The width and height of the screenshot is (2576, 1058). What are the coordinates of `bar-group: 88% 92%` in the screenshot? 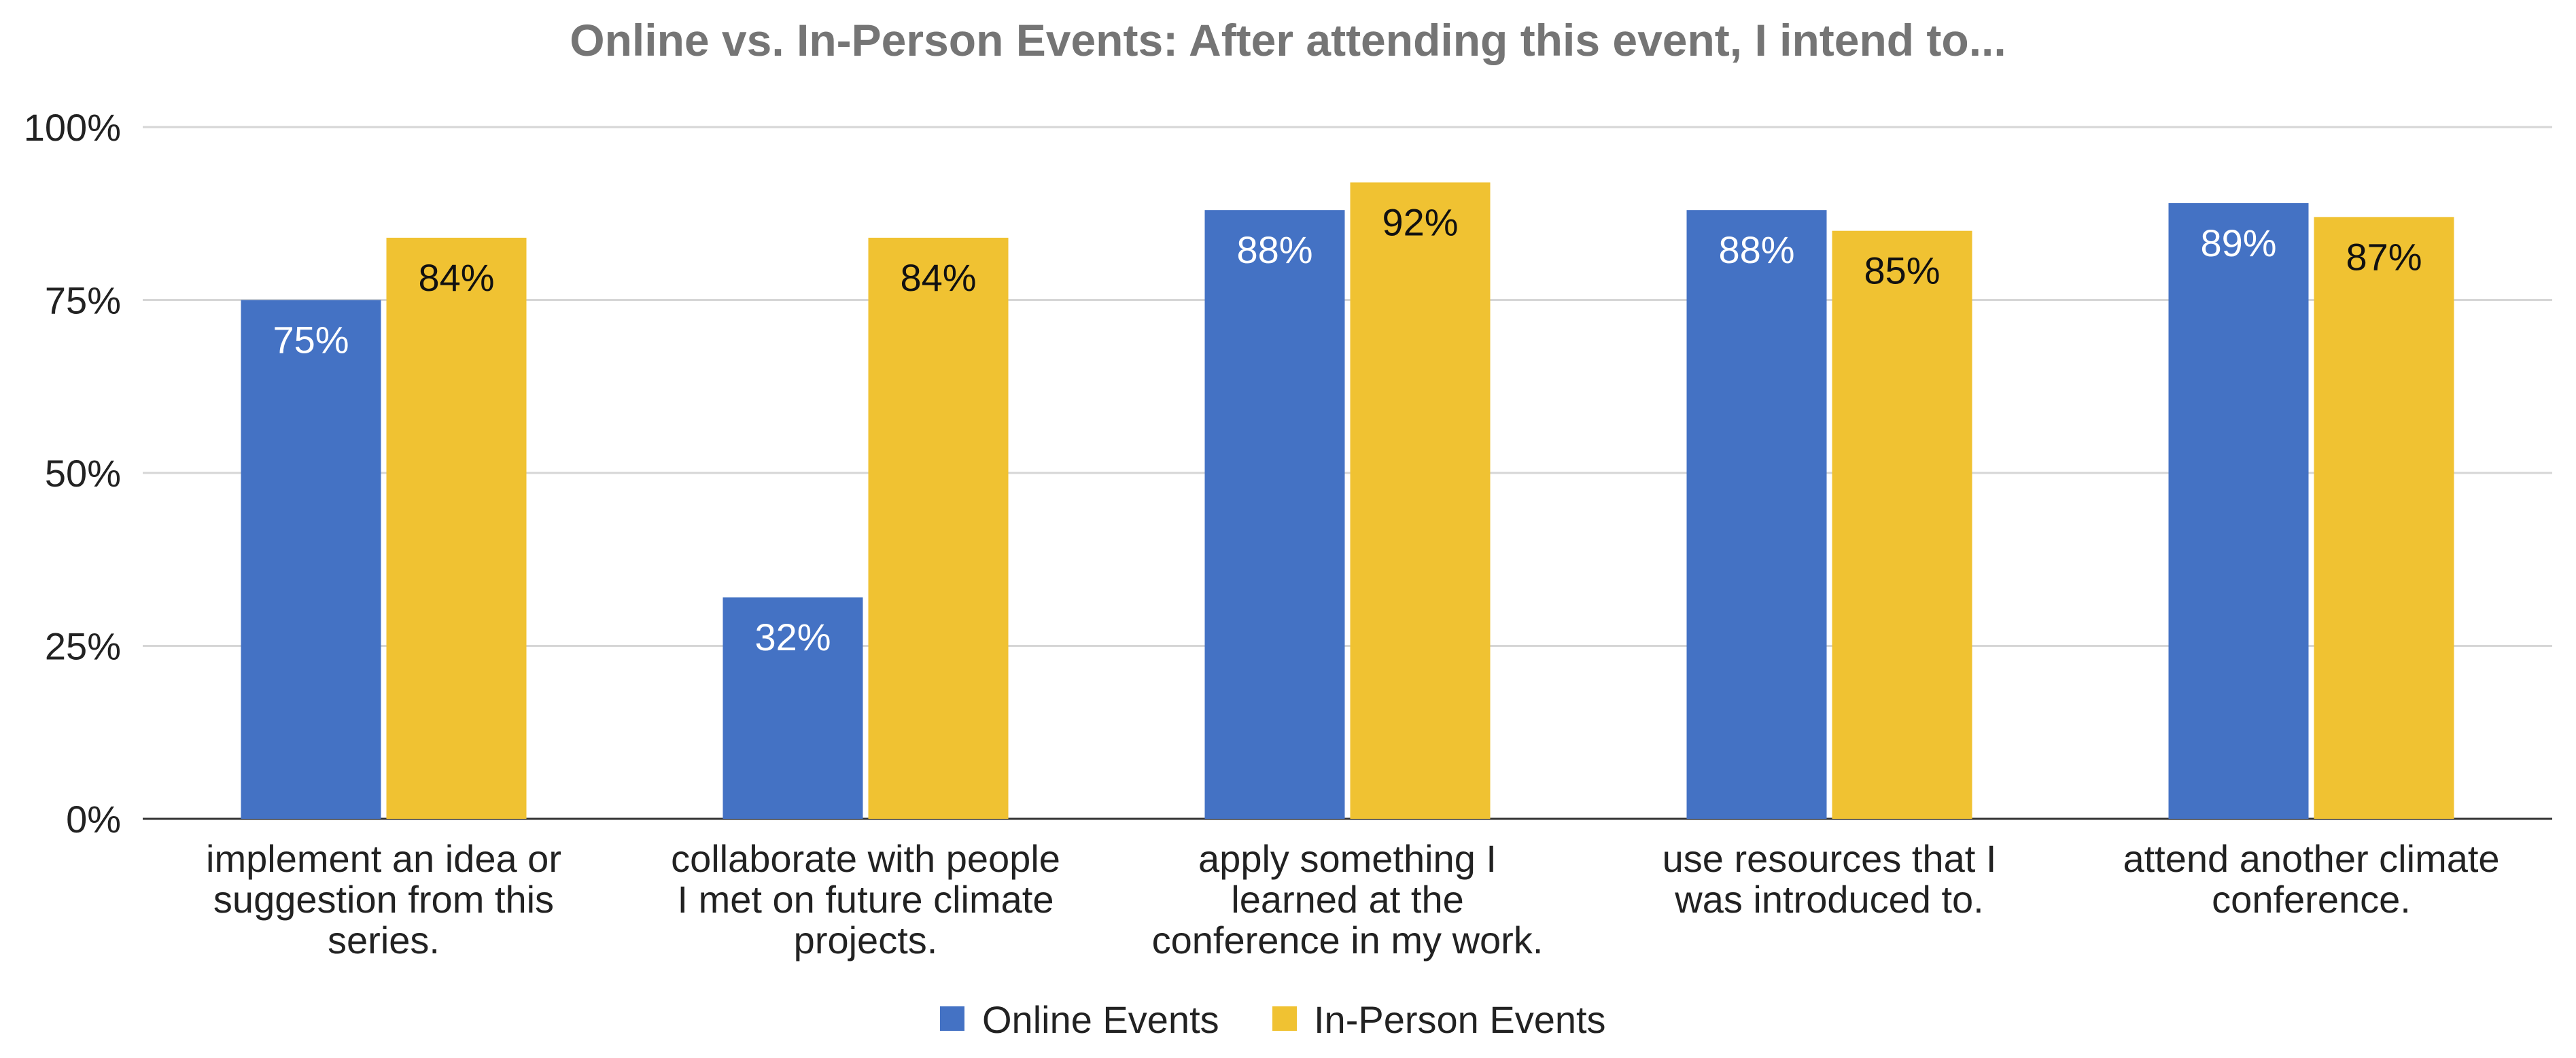 It's located at (1347, 500).